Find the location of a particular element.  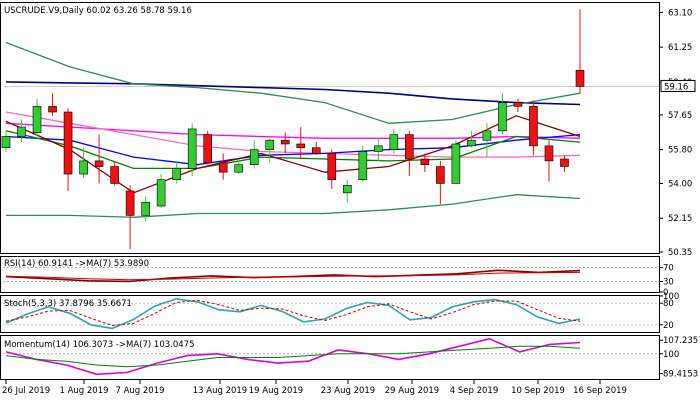

axis-label: 70 is located at coordinates (668, 269).